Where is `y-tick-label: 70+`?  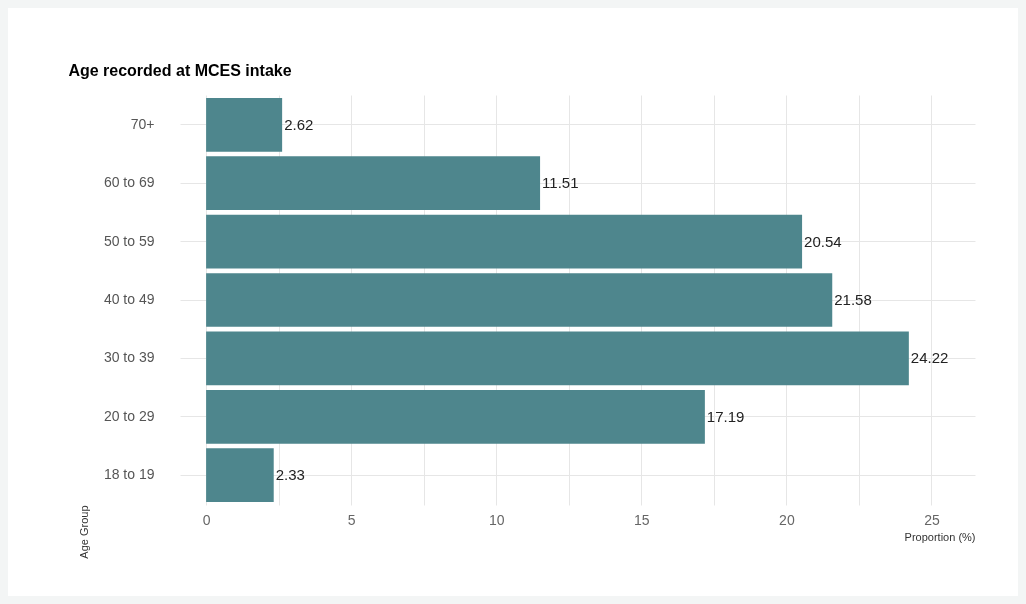
y-tick-label: 70+ is located at coordinates (142, 123).